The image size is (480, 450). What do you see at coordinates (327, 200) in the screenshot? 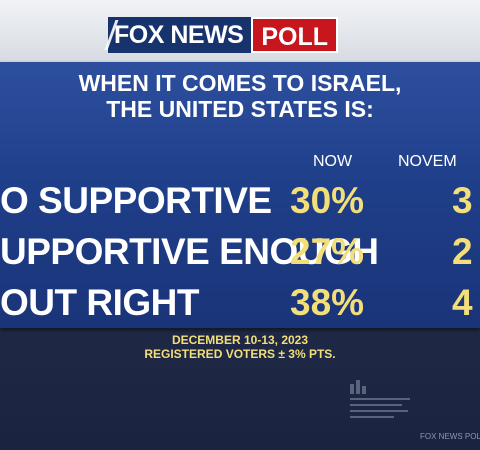
I see `row-value-now: 30%` at bounding box center [327, 200].